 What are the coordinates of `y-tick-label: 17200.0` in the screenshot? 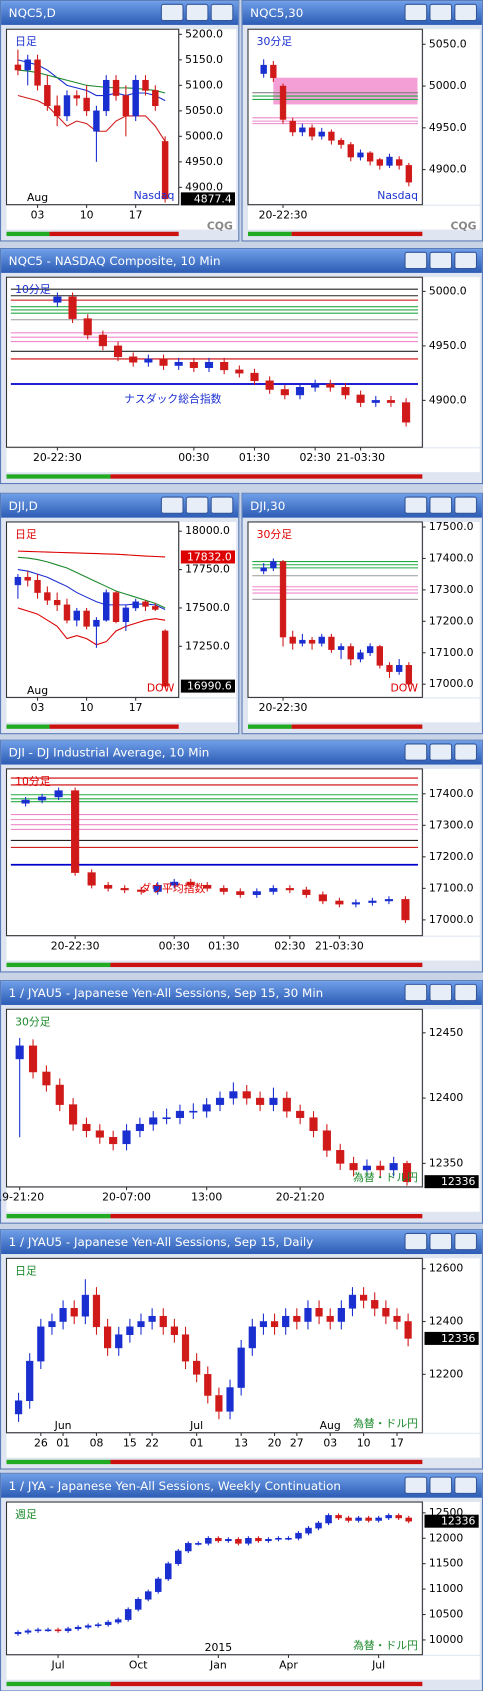 It's located at (451, 856).